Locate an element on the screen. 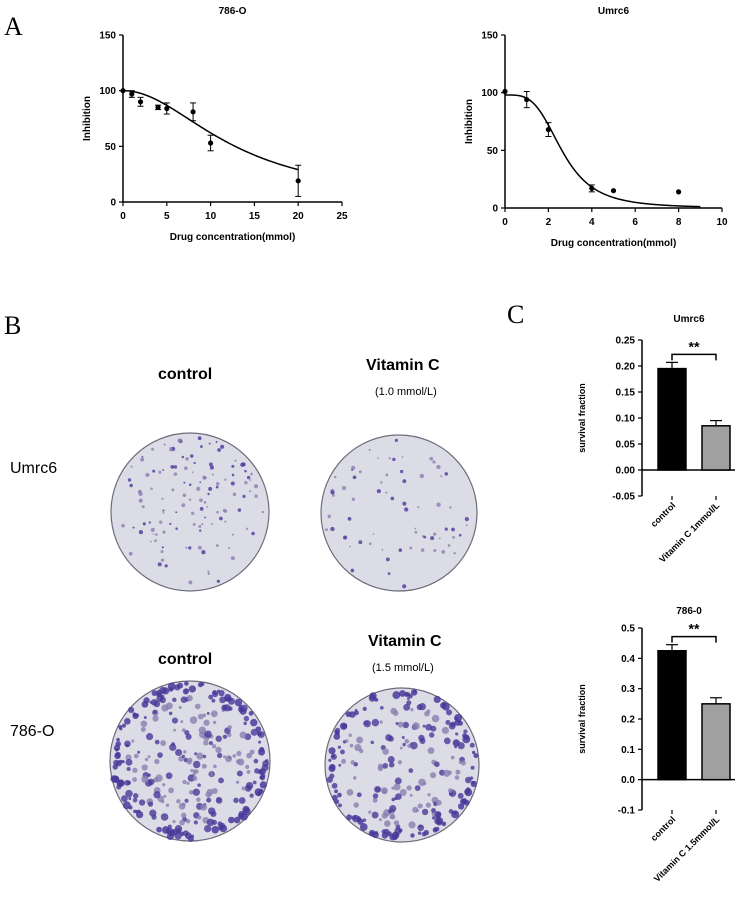 This screenshot has width=753, height=899. plate-umrc6-vitamin-c is located at coordinates (399, 513).